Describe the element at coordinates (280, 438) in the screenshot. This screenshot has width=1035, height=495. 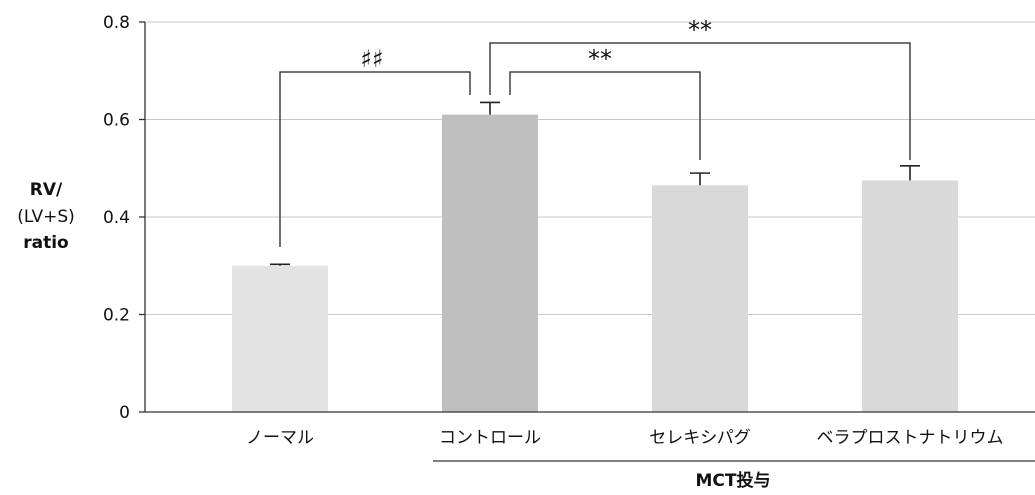
I see `x-tick-label: ノーマル` at that location.